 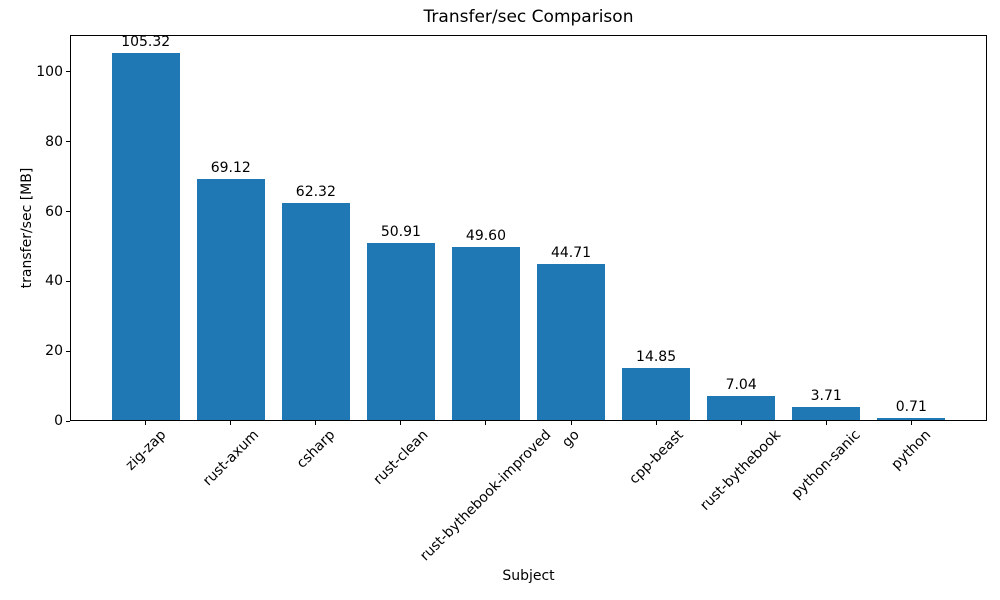 I want to click on bar-value-label: 62.32, so click(x=315, y=192).